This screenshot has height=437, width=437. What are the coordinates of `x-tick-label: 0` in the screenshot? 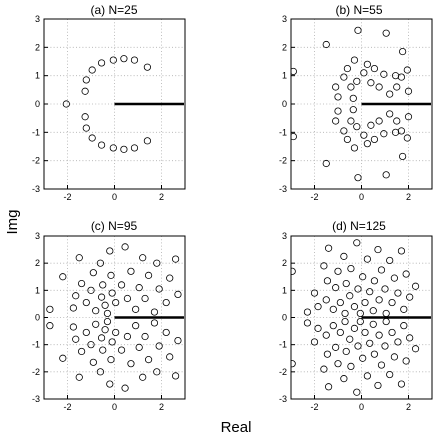 It's located at (361, 407).